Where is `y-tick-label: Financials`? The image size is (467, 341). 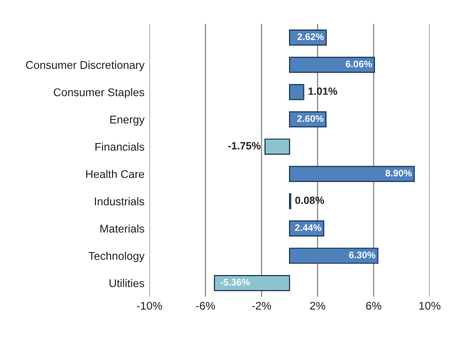
y-tick-label: Financials is located at coordinates (119, 146).